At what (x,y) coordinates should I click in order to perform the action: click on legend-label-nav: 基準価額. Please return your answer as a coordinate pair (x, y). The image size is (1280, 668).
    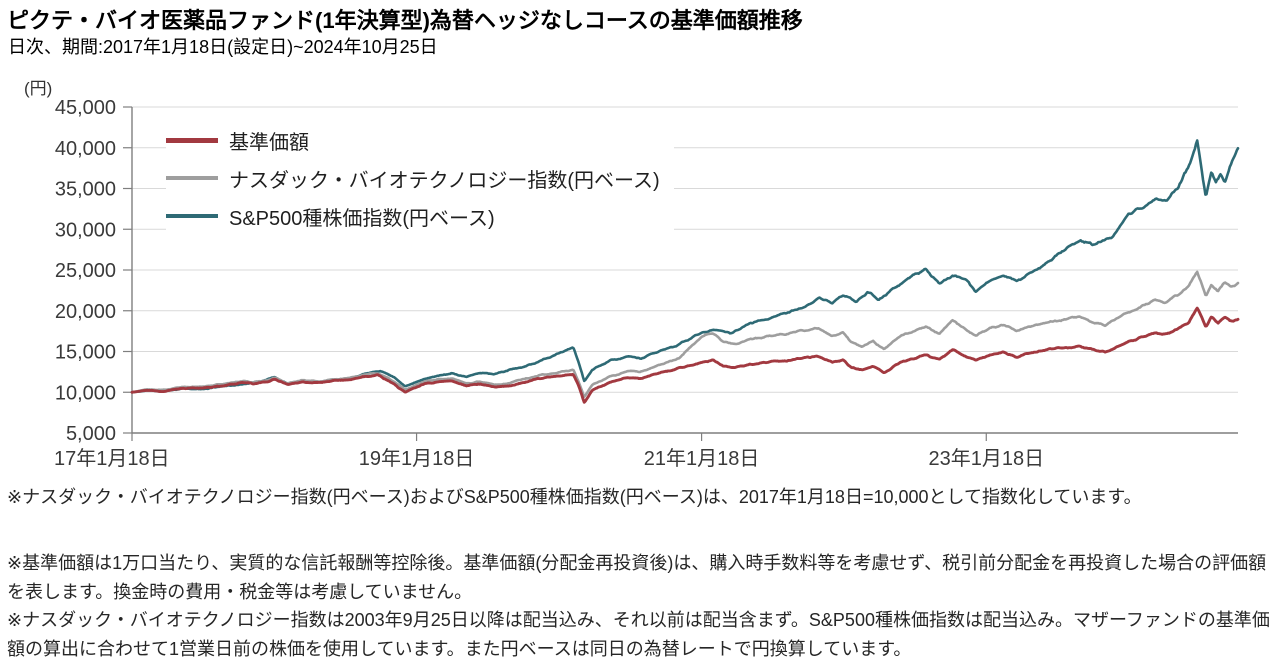
    Looking at the image, I should click on (269, 142).